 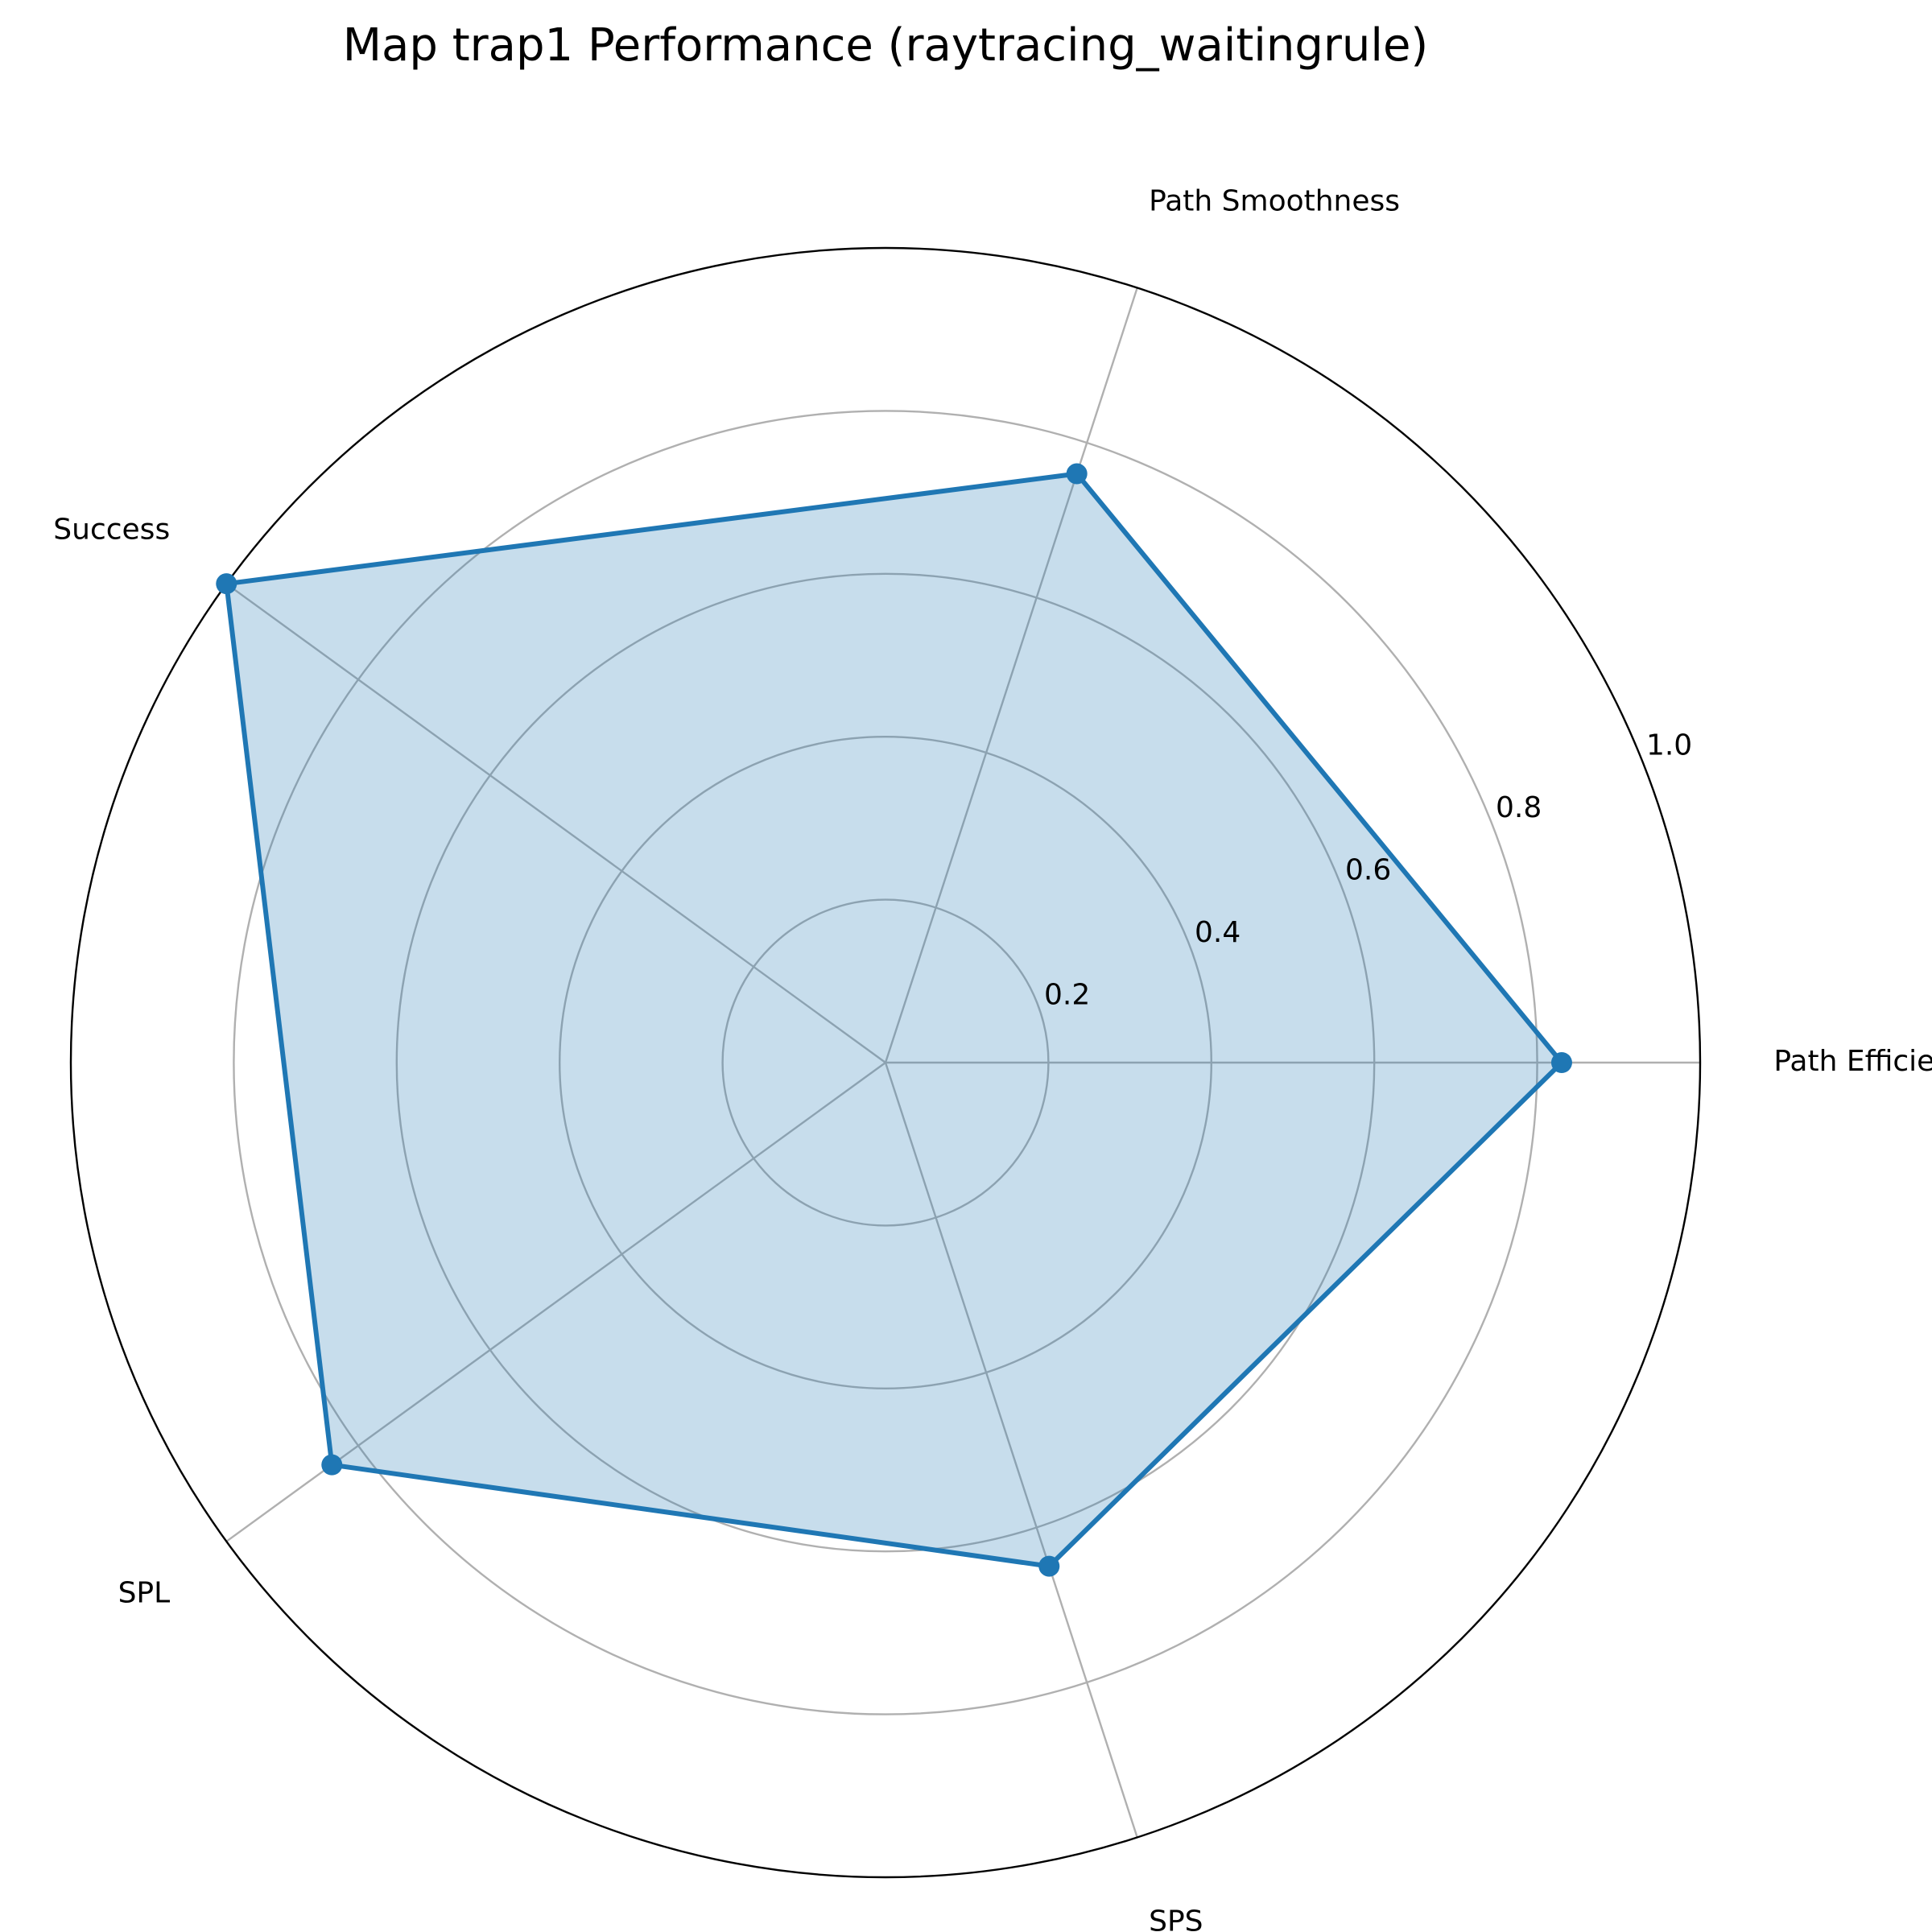 What do you see at coordinates (1669, 745) in the screenshot?
I see `r-tick-label: 1.0` at bounding box center [1669, 745].